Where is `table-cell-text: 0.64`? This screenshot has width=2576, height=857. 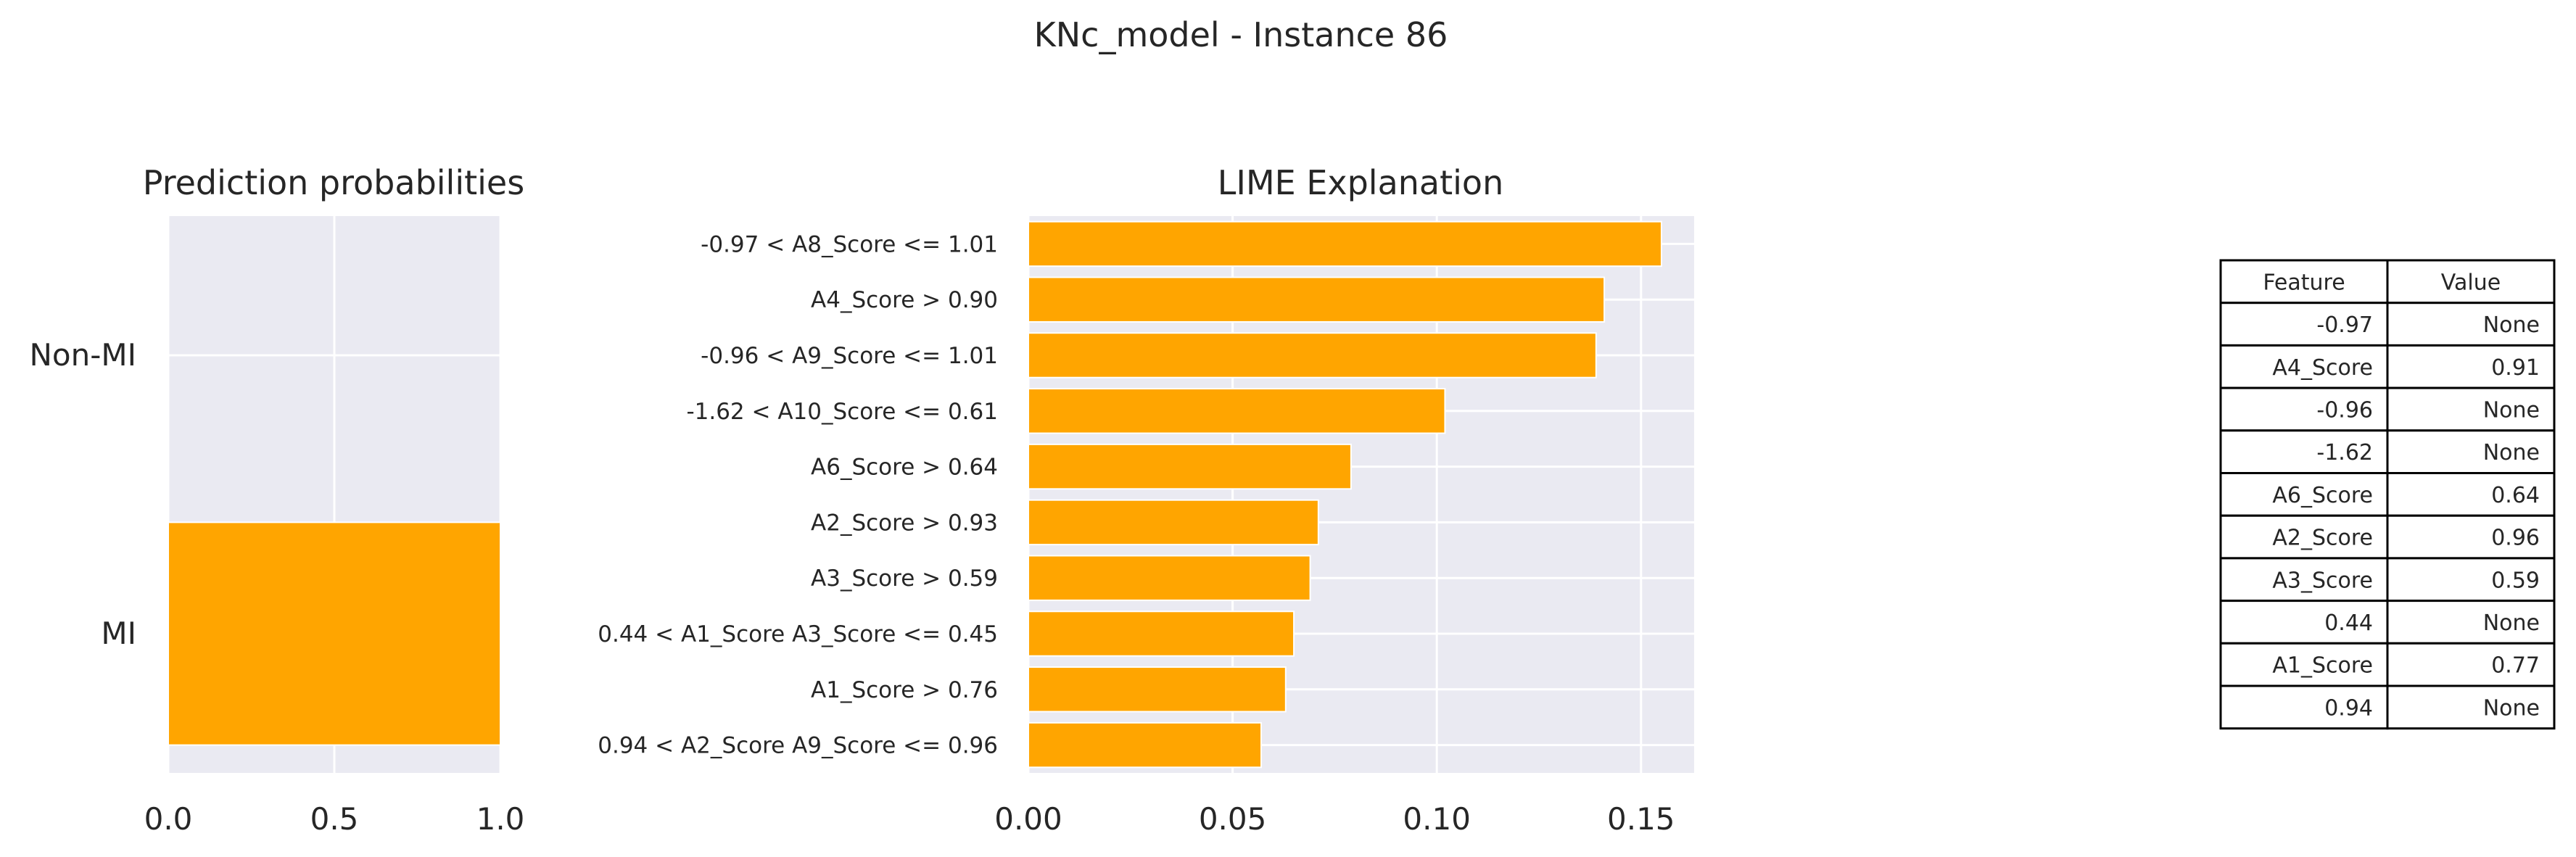 table-cell-text: 0.64 is located at coordinates (2515, 495).